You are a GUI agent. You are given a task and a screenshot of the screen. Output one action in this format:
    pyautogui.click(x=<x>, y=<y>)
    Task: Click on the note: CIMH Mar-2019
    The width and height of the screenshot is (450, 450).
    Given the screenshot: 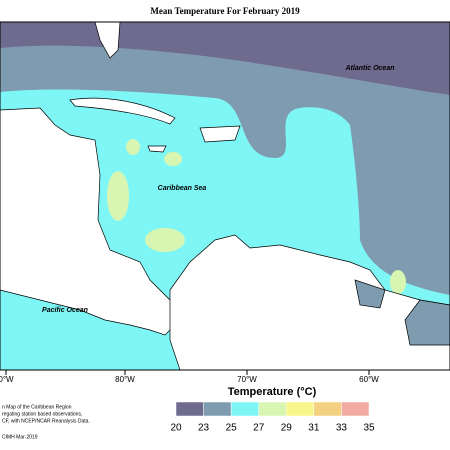 What is the action you would take?
    pyautogui.click(x=20, y=437)
    